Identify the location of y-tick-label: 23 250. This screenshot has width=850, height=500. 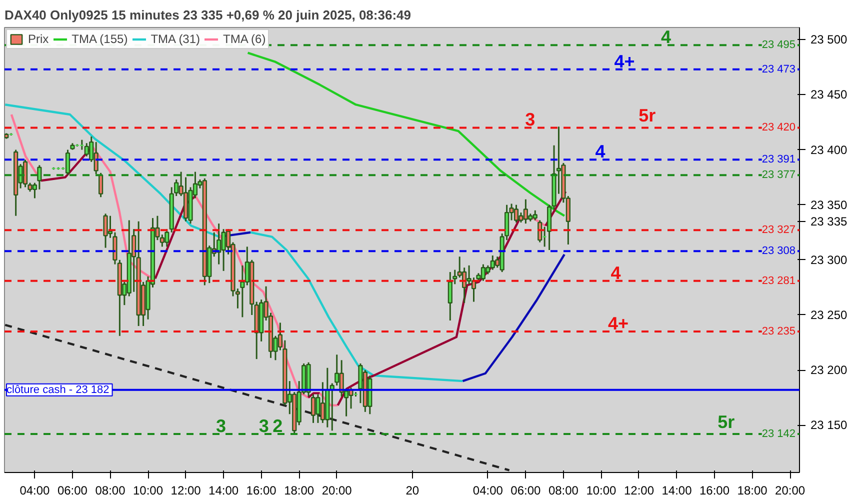
(829, 315).